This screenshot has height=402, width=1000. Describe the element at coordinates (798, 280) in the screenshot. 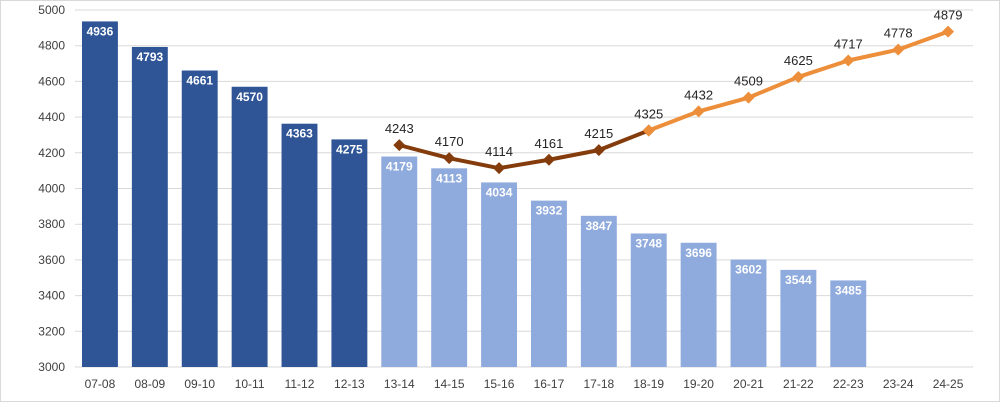

I see `bar-value-label: 3544` at that location.